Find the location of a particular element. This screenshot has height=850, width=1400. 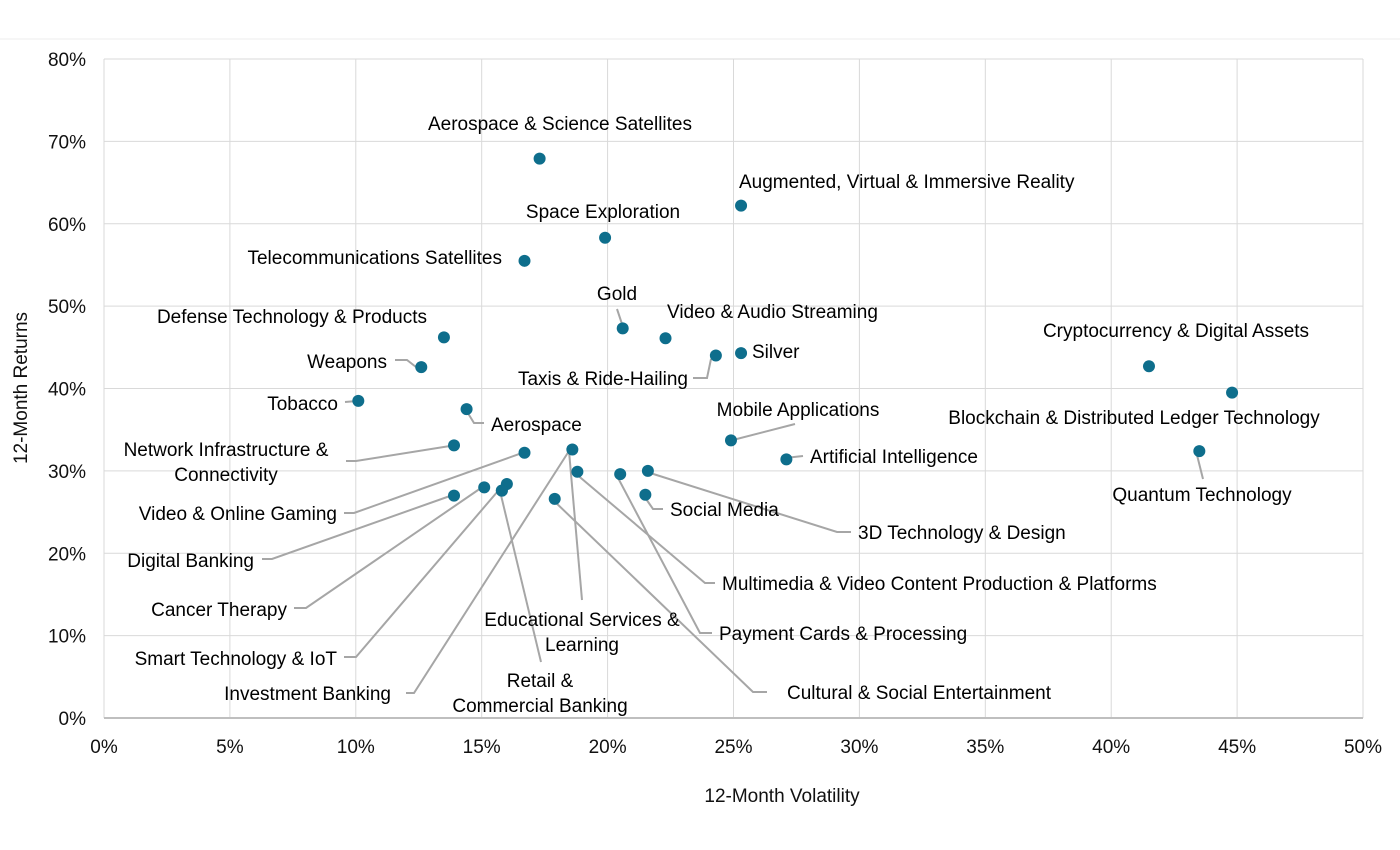

label-cancer-therapy: Cancer Therapy is located at coordinates (219, 610).